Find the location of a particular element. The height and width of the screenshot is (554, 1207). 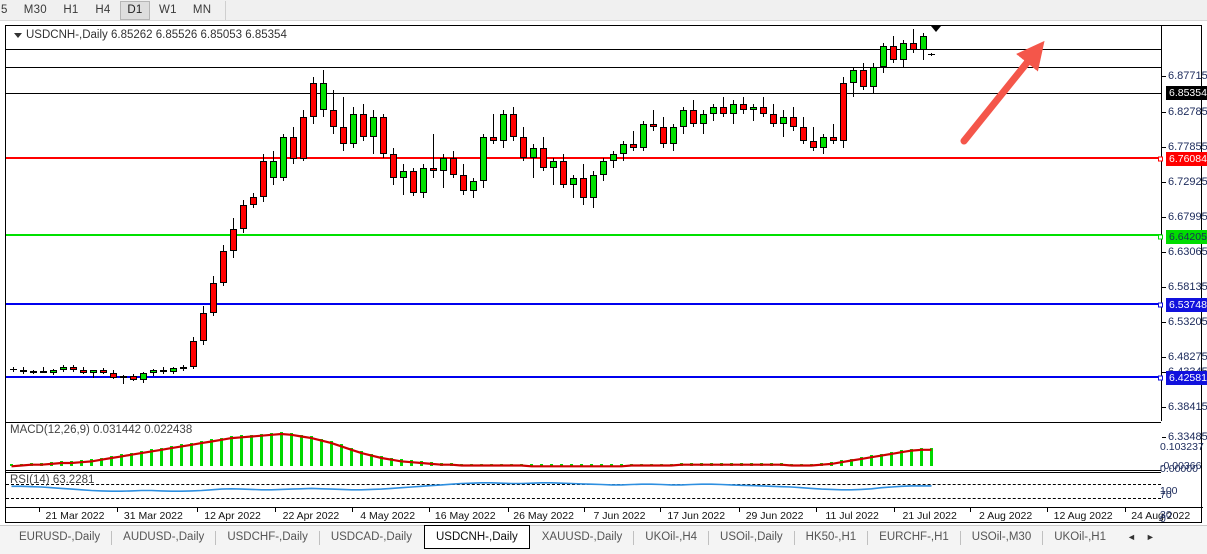

chart-tab-usdcnh--daily: USDCNH-,Daily is located at coordinates (476, 537).